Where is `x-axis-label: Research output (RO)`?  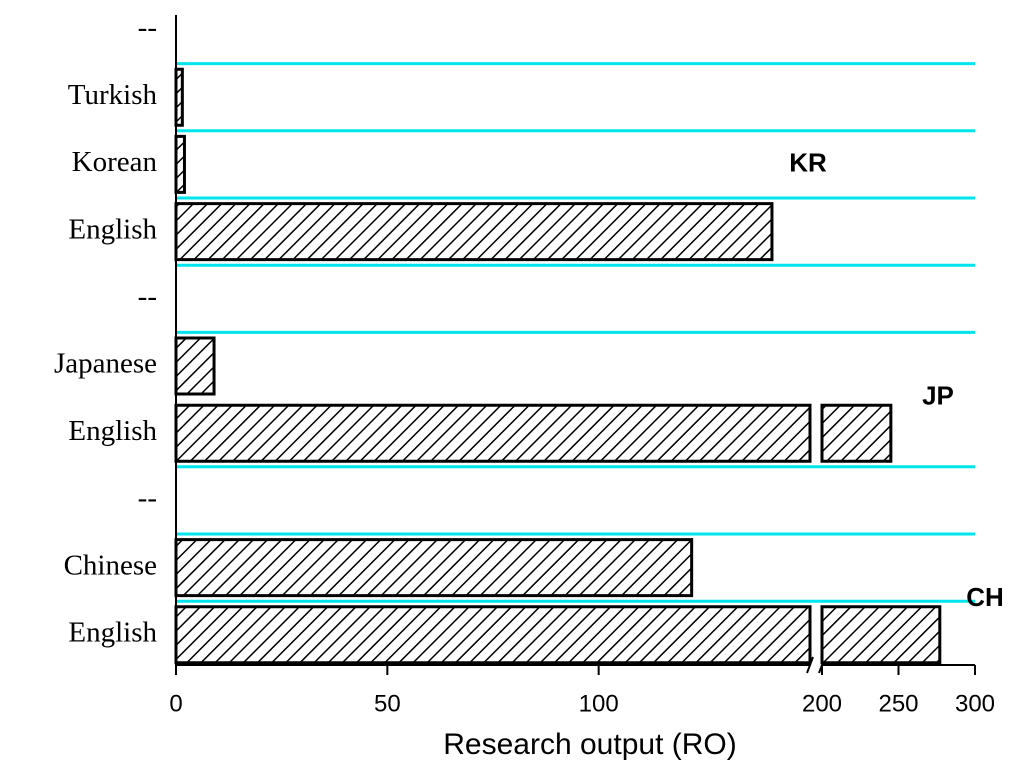
x-axis-label: Research output (RO) is located at coordinates (589, 744).